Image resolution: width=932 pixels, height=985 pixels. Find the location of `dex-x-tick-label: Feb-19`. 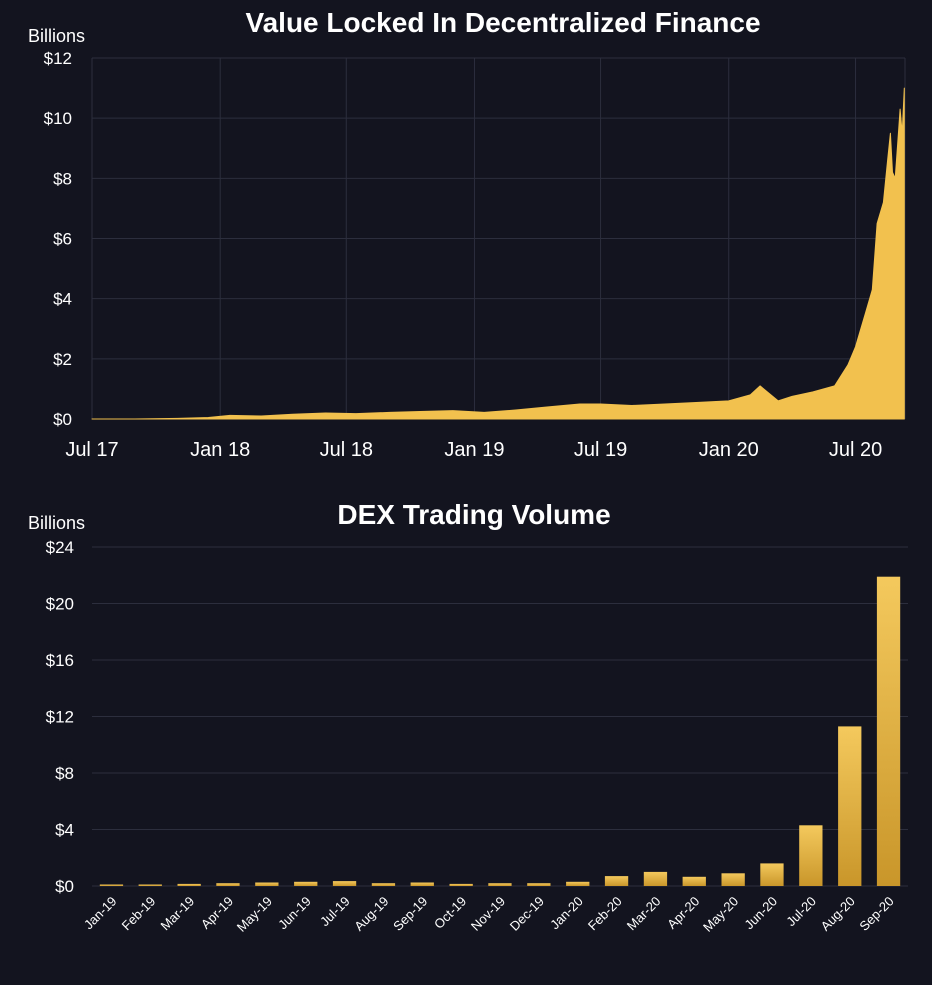

dex-x-tick-label: Feb-19 is located at coordinates (139, 914).